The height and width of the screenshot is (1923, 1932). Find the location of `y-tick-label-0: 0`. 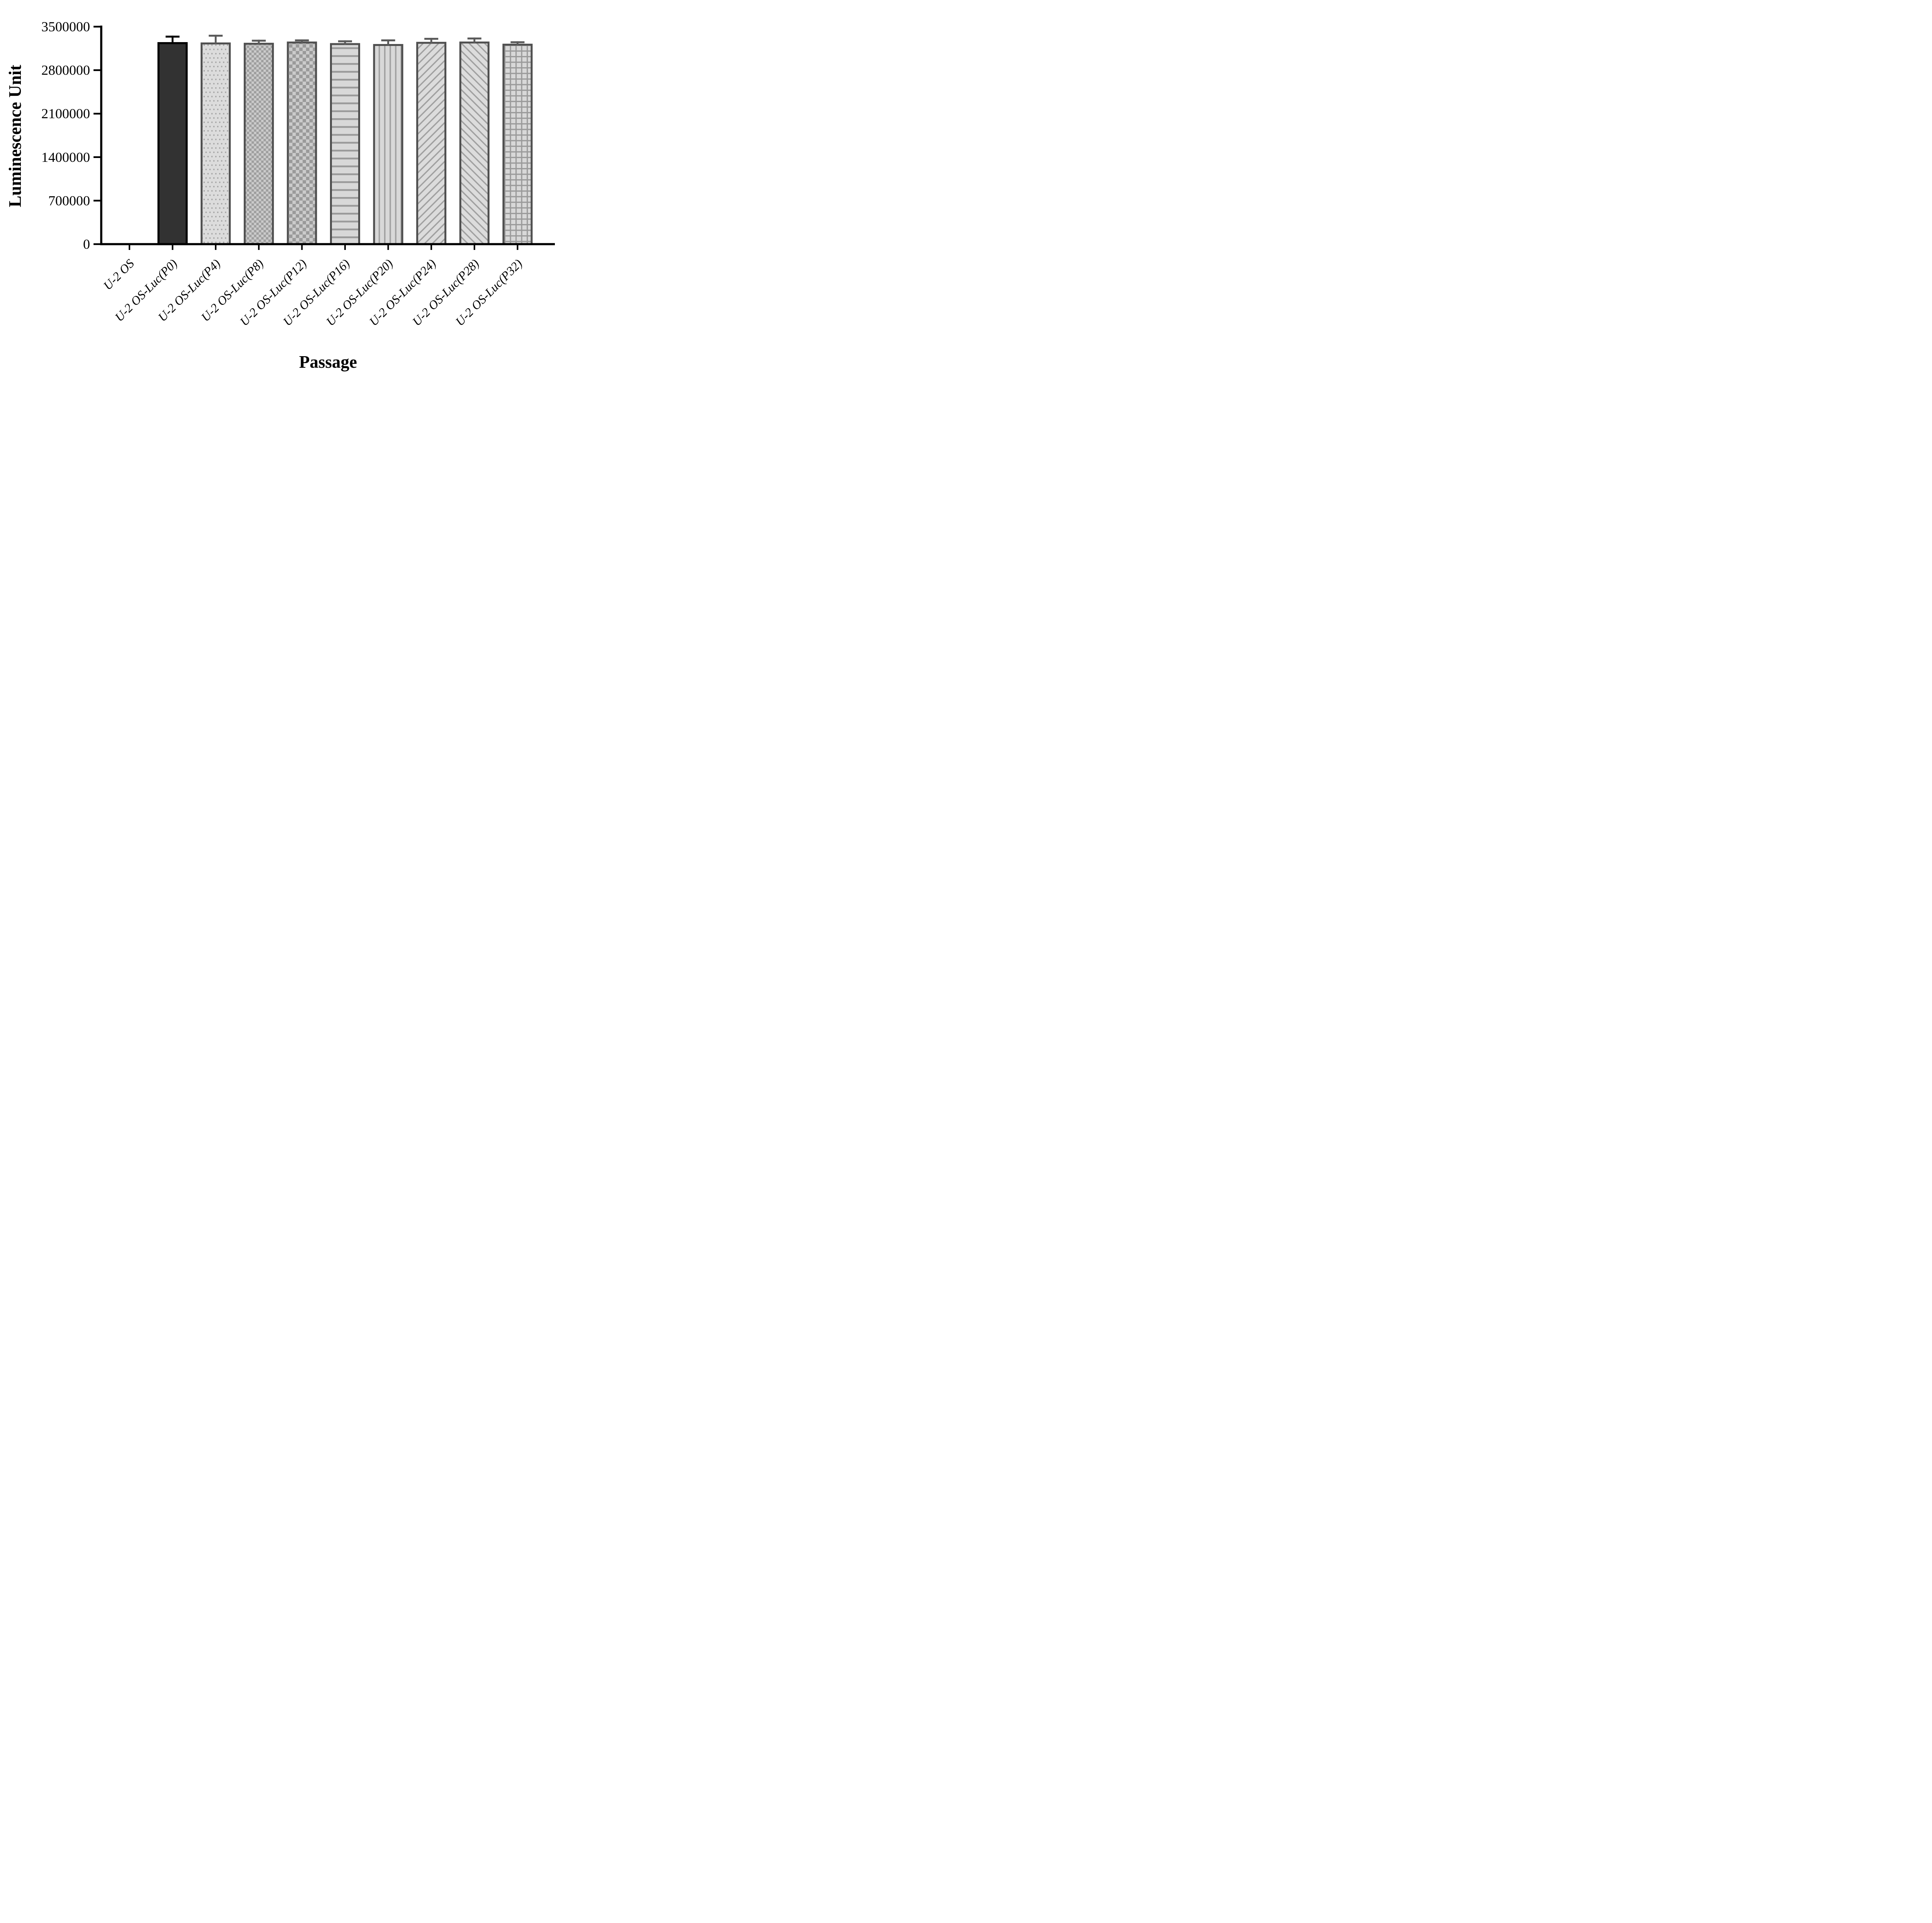

y-tick-label-0: 0 is located at coordinates (86, 244).